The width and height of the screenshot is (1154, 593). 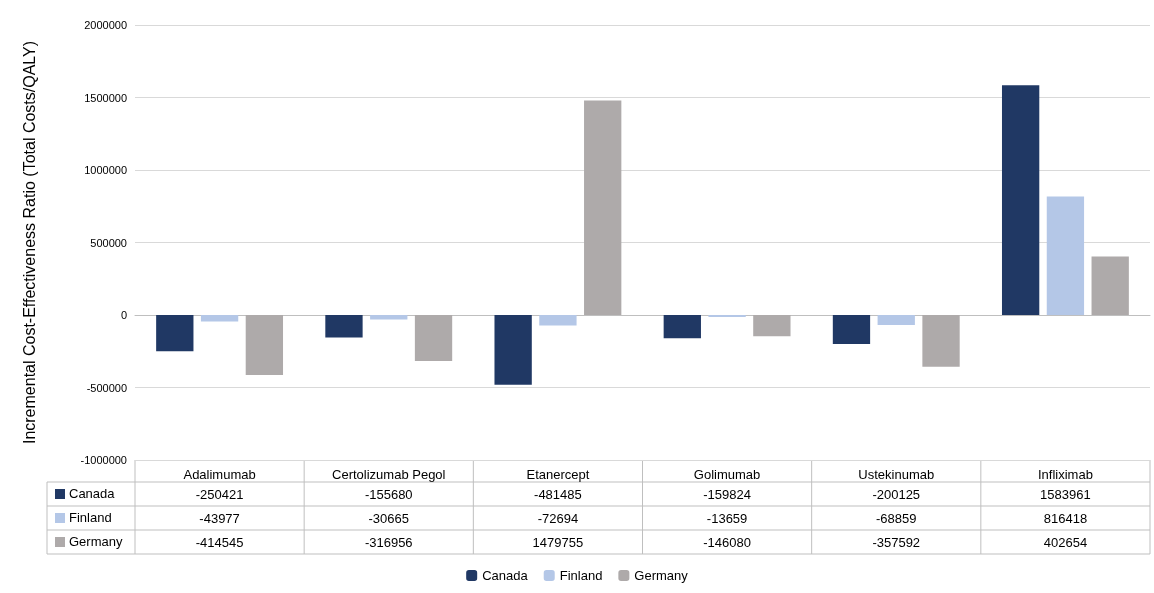 What do you see at coordinates (105, 170) in the screenshot?
I see `y-tick-label: 1000000` at bounding box center [105, 170].